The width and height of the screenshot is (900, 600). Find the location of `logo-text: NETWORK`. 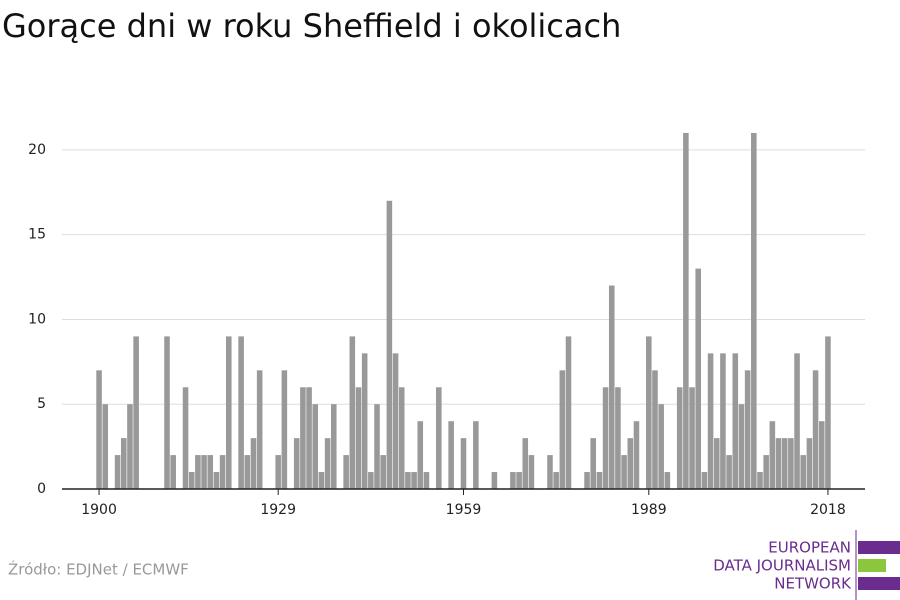

logo-text: NETWORK is located at coordinates (813, 584).